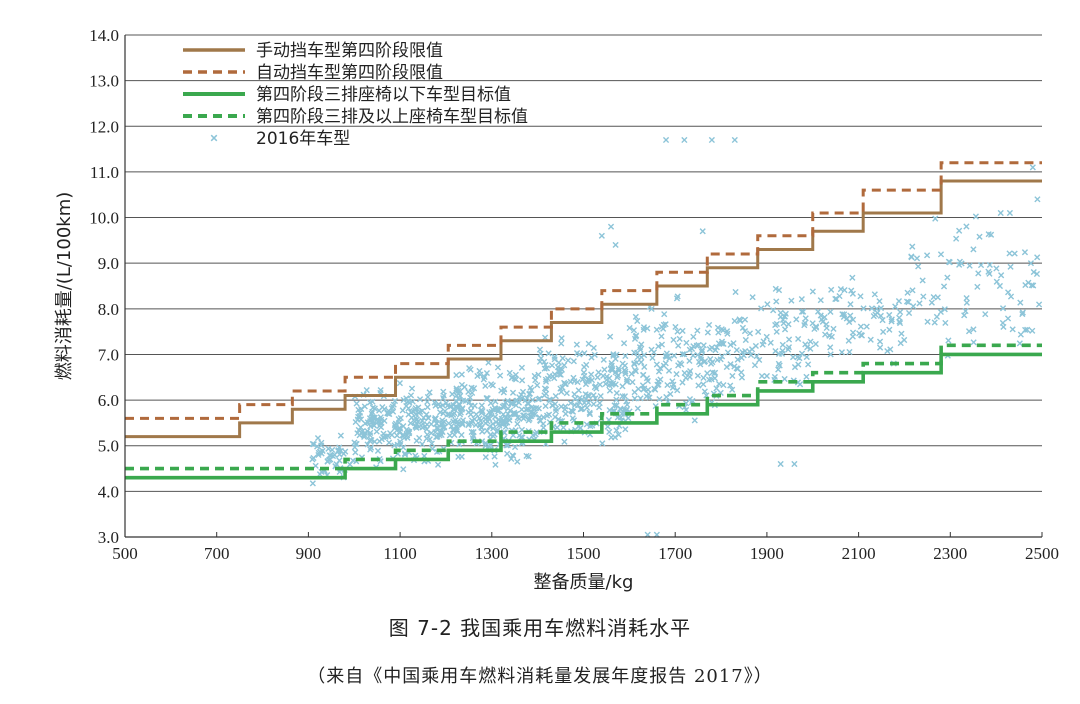 Image resolution: width=1080 pixels, height=704 pixels. What do you see at coordinates (309, 553) in the screenshot?
I see `x-tick-label: 900` at bounding box center [309, 553].